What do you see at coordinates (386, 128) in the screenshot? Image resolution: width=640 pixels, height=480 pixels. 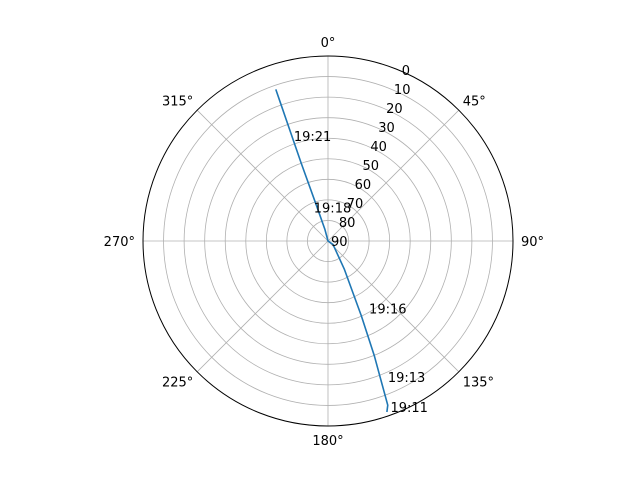 I see `radial-tick-label-30: 30` at bounding box center [386, 128].